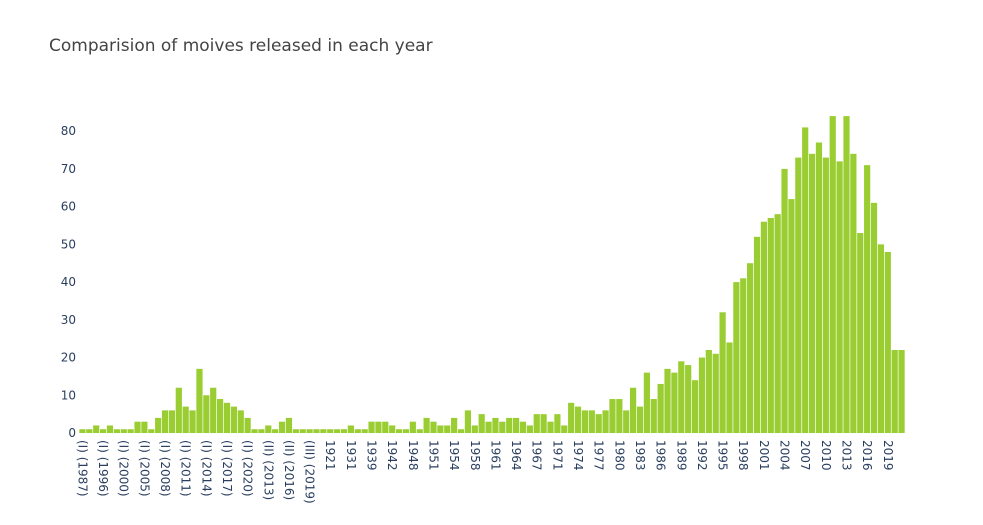 The height and width of the screenshot is (525, 983). Describe the element at coordinates (68, 320) in the screenshot. I see `y-tick-label: 30` at that location.